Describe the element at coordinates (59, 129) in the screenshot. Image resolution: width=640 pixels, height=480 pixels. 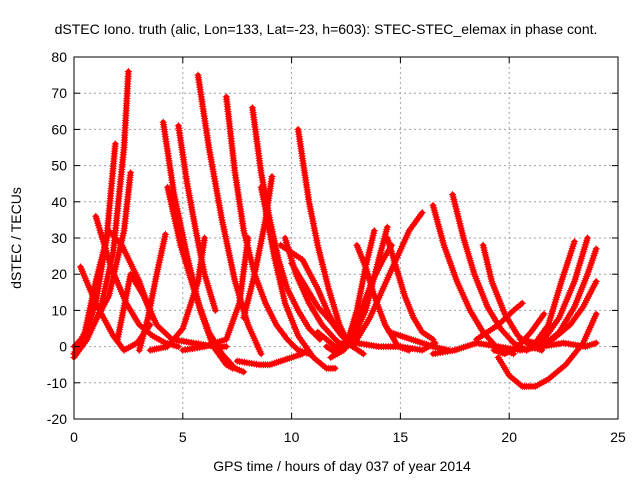
I see `y-tick-label: 60` at that location.